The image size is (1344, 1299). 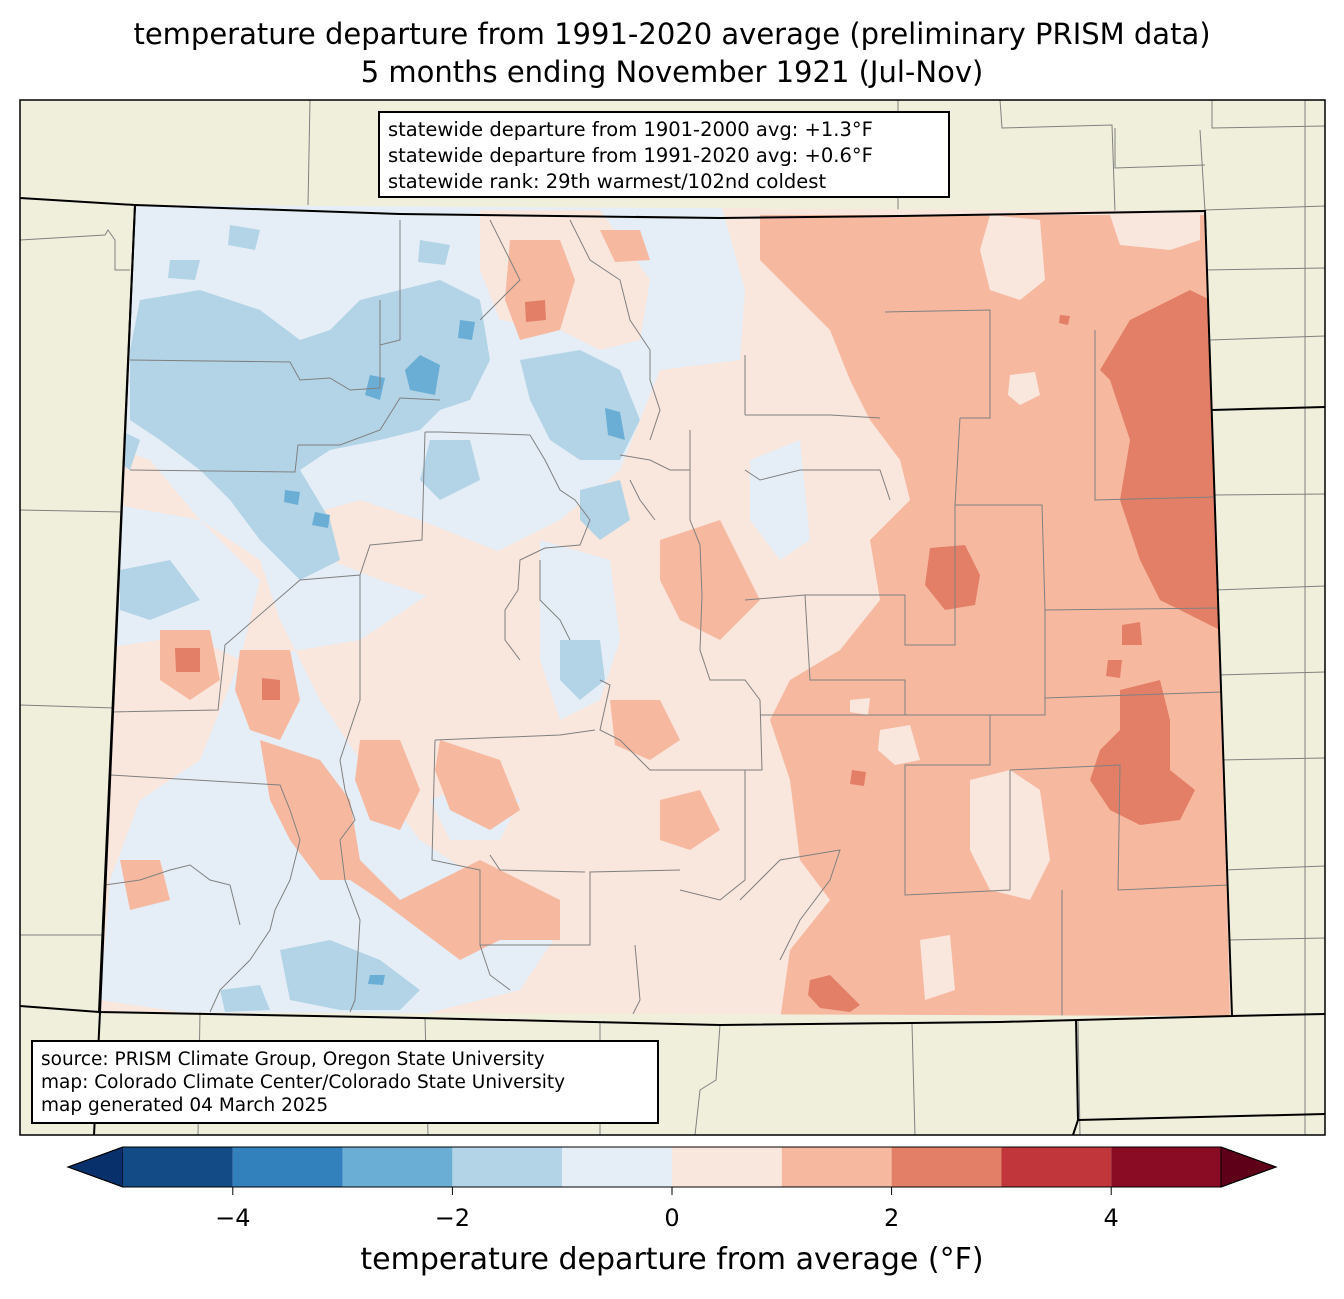 What do you see at coordinates (1249, 1167) in the screenshot?
I see `colorbar-extend-high` at bounding box center [1249, 1167].